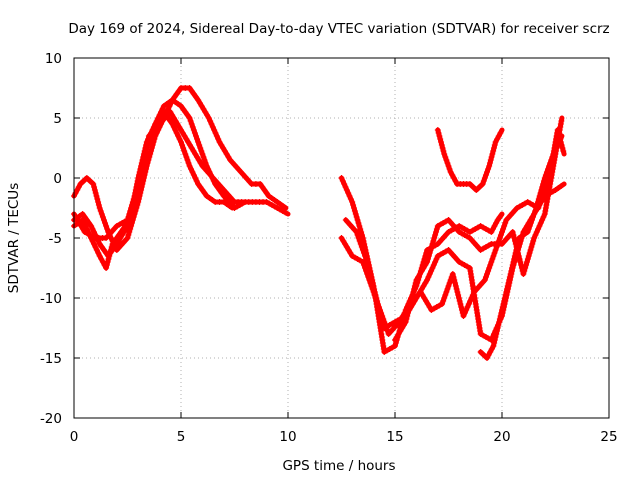  What do you see at coordinates (394, 437) in the screenshot?
I see `x-tick-label: 15` at bounding box center [394, 437].